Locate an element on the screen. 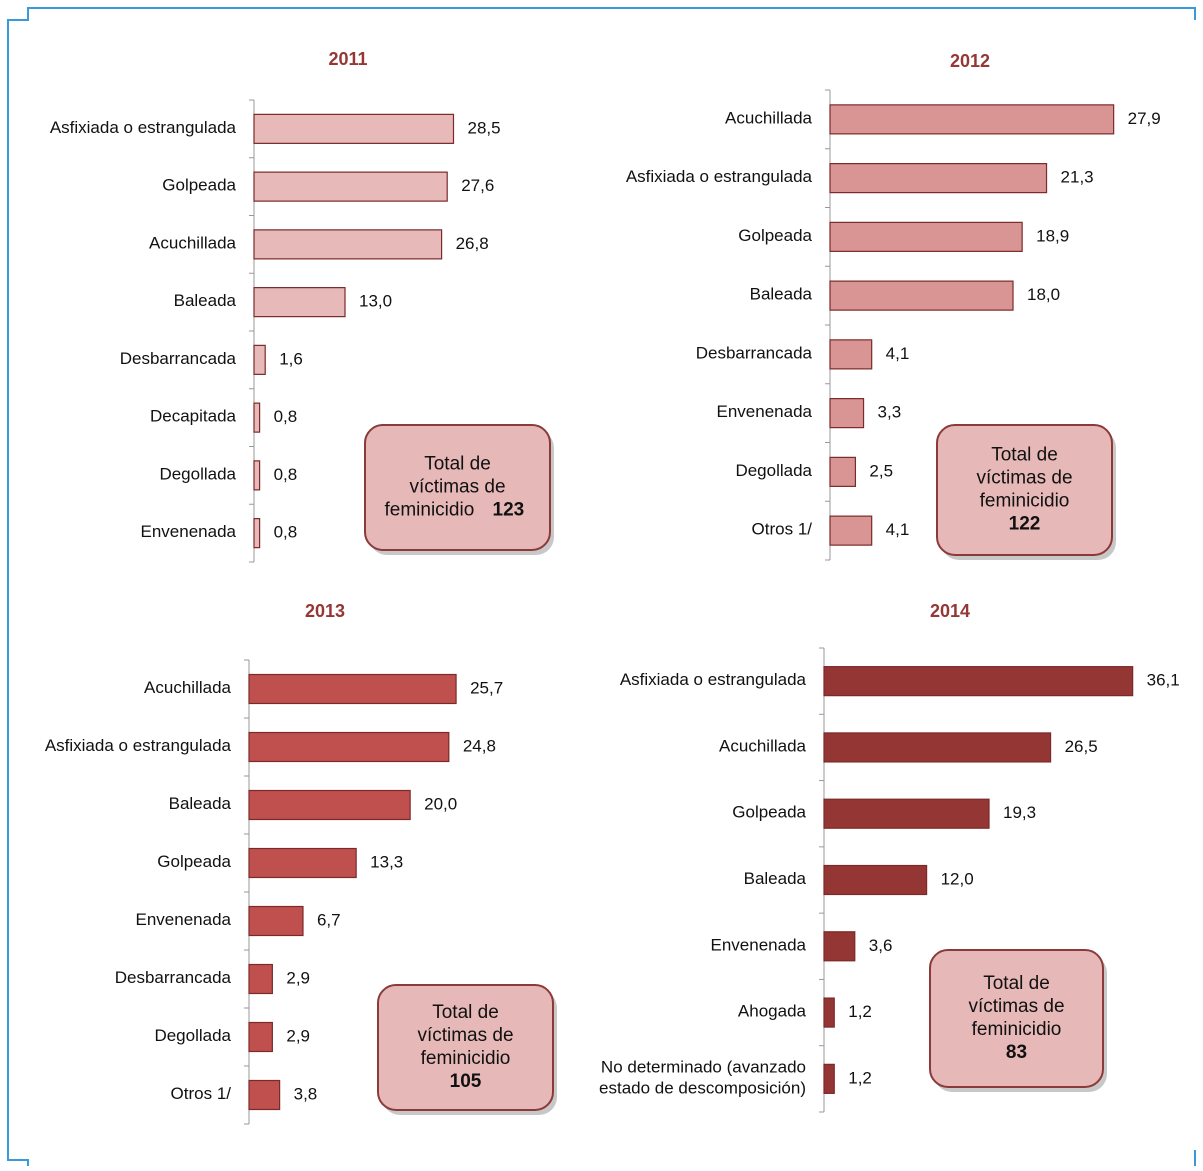  value-label: 3,3 is located at coordinates (890, 412).